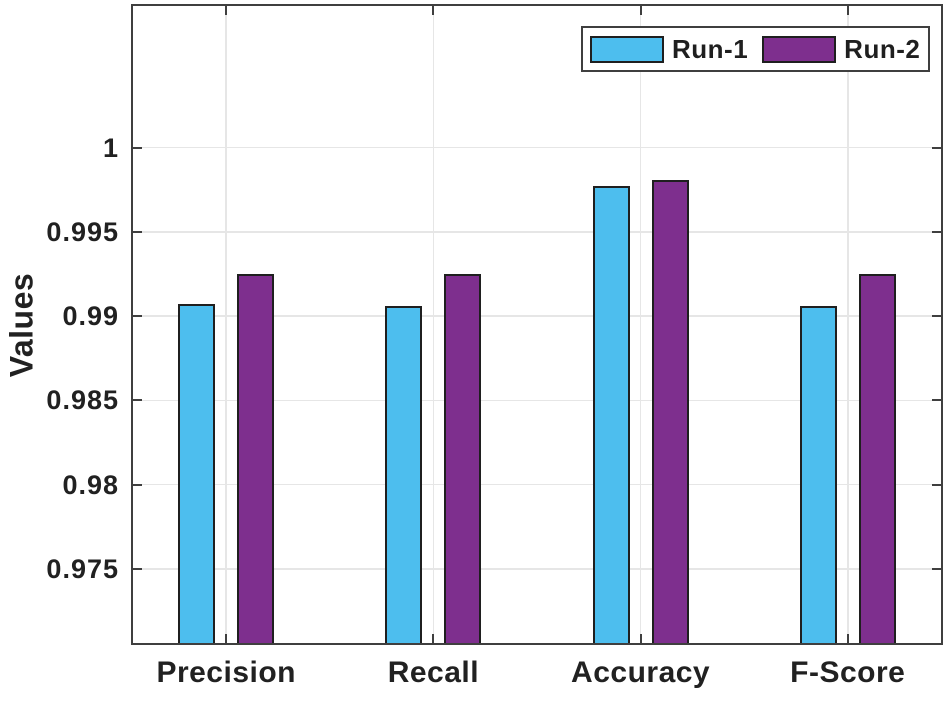 The image size is (950, 701). I want to click on x-category-label: Precision, so click(226, 672).